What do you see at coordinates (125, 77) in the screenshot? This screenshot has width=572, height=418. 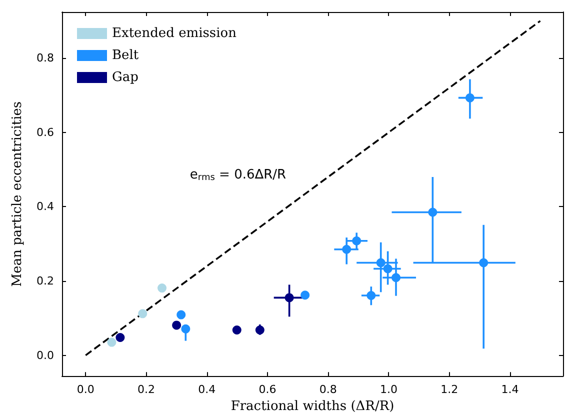 I see `legend-label: Gap` at bounding box center [125, 77].